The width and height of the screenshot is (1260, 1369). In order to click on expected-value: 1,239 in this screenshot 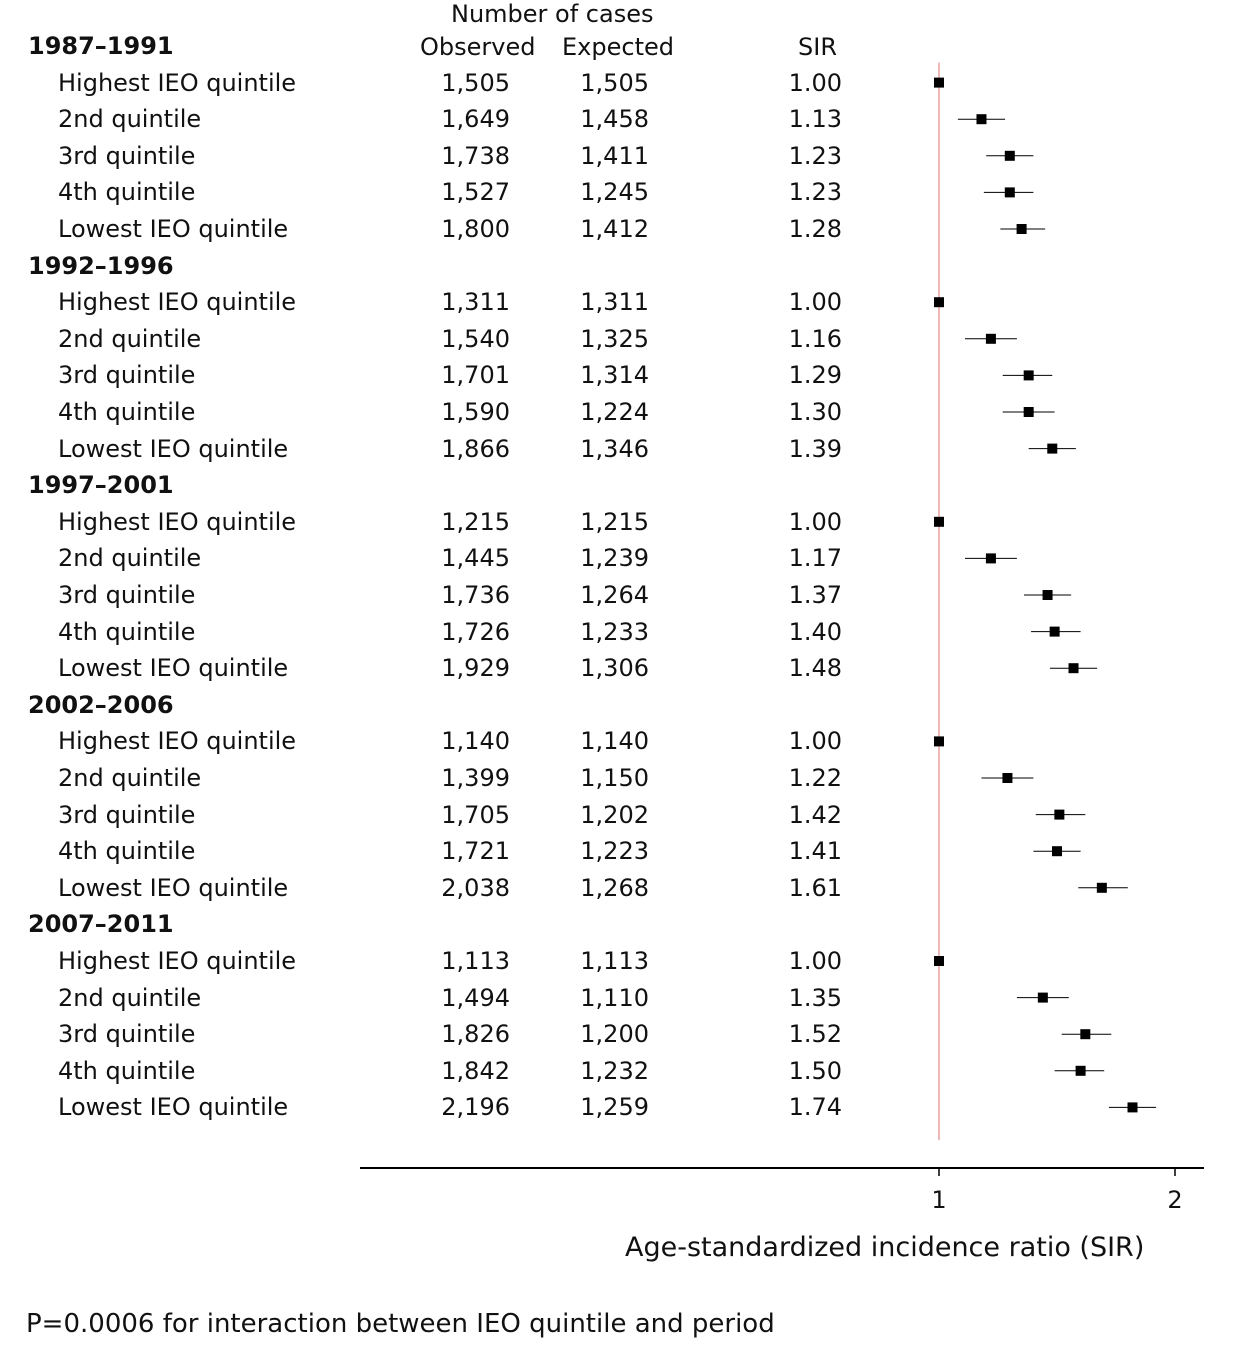, I will do `click(614, 558)`.